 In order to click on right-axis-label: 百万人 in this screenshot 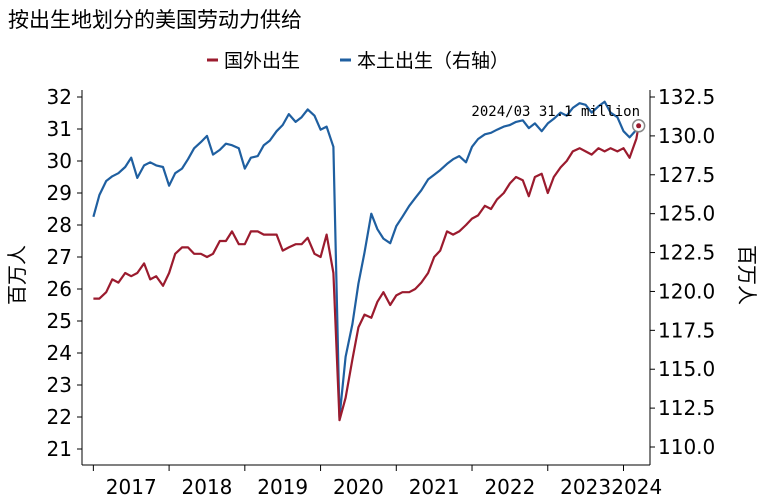, I will do `click(747, 275)`.